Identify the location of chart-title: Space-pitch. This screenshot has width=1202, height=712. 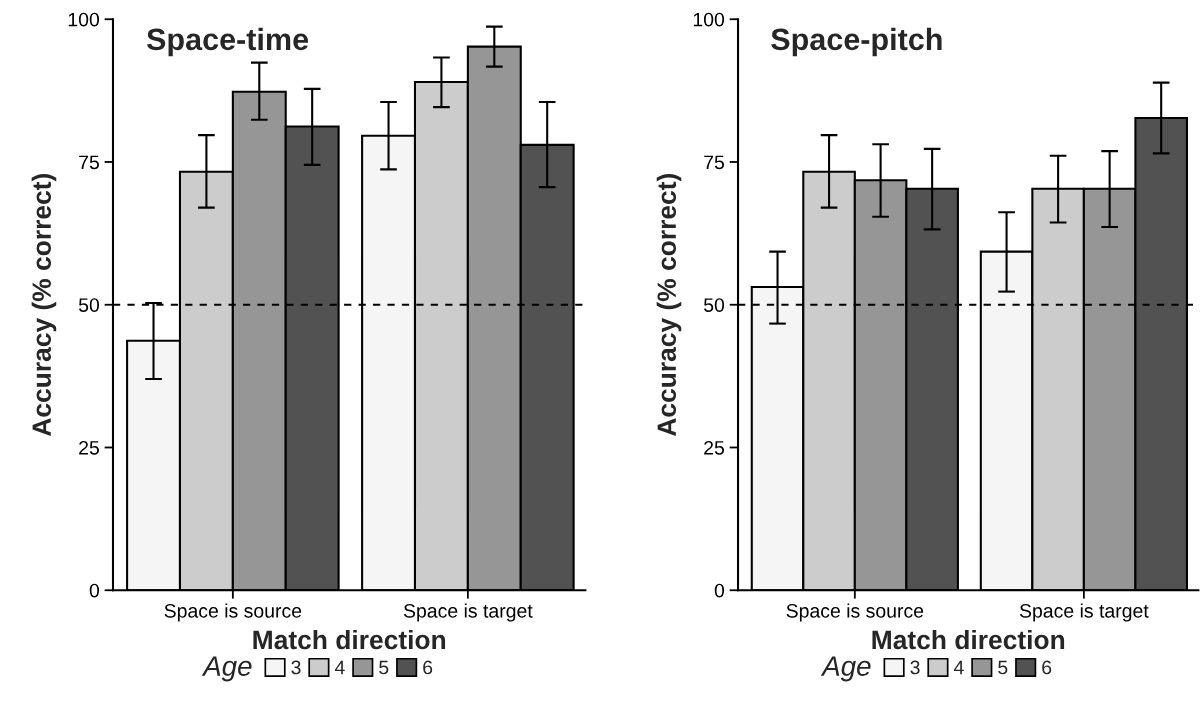
(856, 42).